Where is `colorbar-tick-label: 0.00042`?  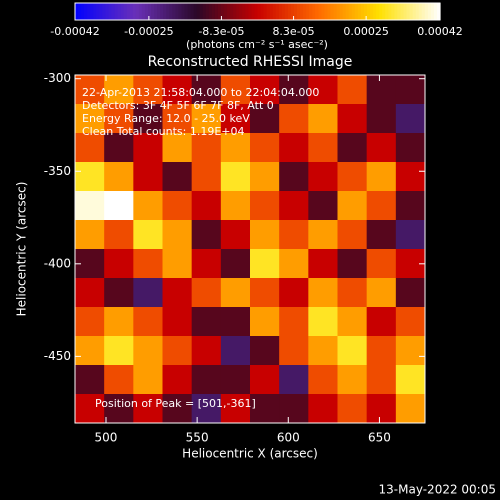
colorbar-tick-label: 0.00042 is located at coordinates (440, 31).